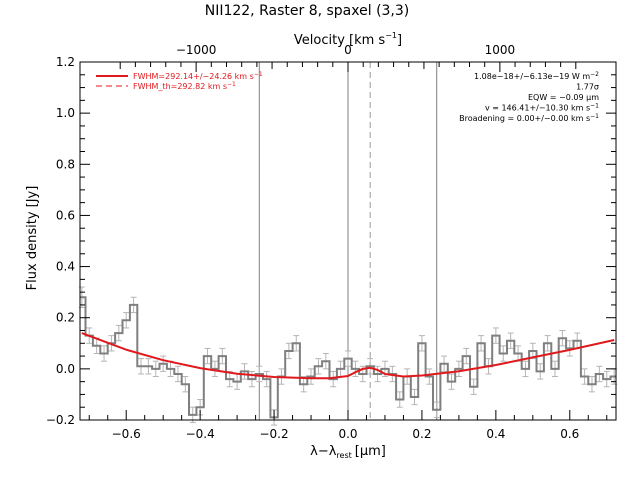 The width and height of the screenshot is (640, 480). What do you see at coordinates (32, 238) in the screenshot?
I see `y-axis-label: Flux density [Jy]` at bounding box center [32, 238].